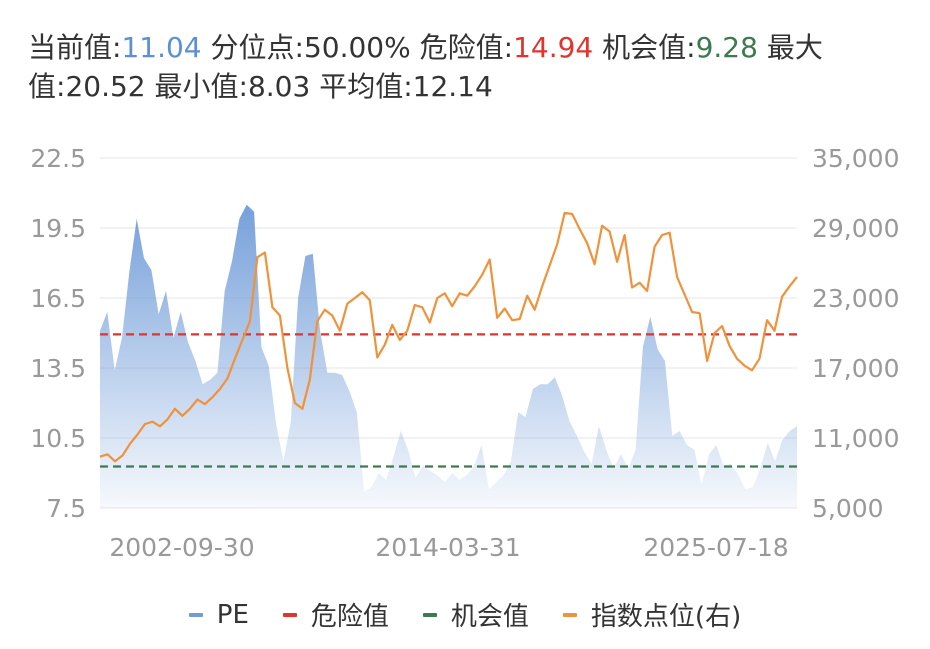 This screenshot has width=930, height=649. Describe the element at coordinates (425, 67) in the screenshot. I see `max-label: 最大值:` at that location.